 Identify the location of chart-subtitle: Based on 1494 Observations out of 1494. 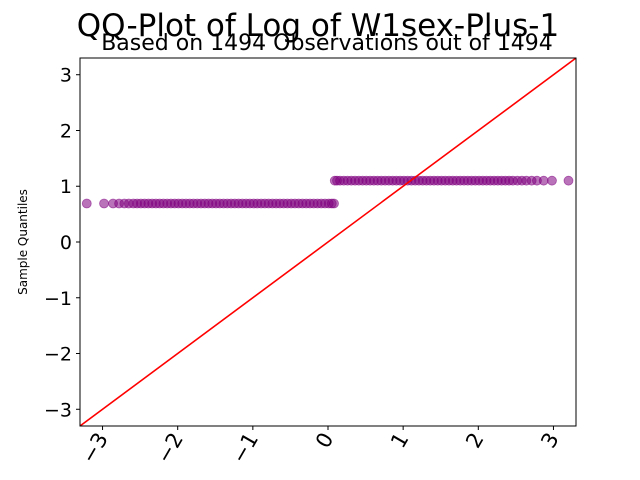
(327, 43).